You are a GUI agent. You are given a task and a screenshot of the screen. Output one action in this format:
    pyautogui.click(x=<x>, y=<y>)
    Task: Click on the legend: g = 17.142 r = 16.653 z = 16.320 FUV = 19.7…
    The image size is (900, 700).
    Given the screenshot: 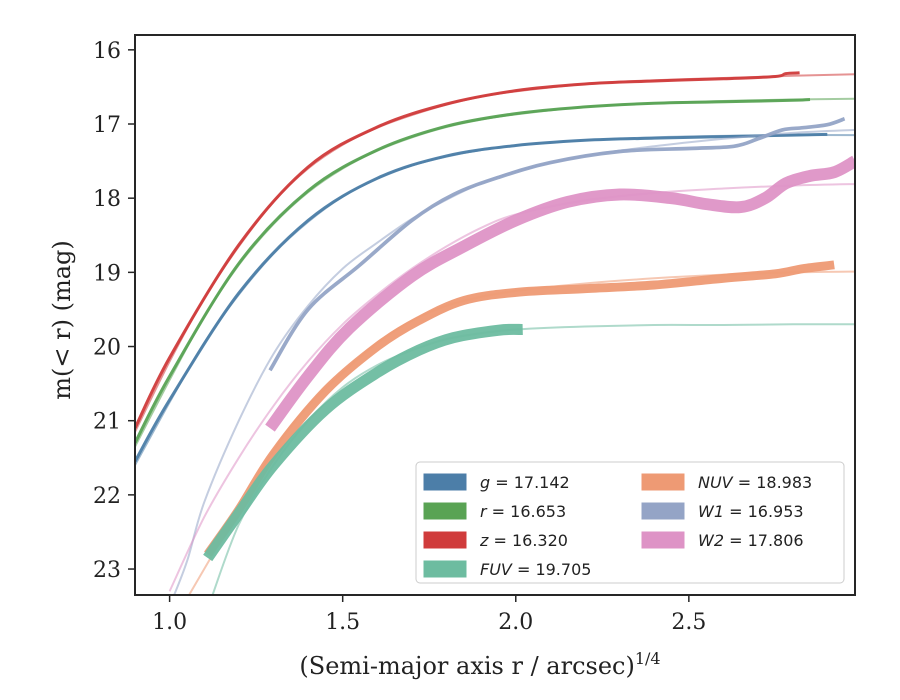 What is the action you would take?
    pyautogui.click(x=630, y=522)
    